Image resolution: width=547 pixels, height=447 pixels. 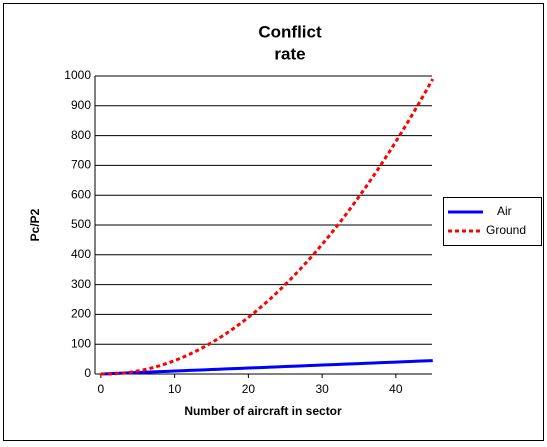 What do you see at coordinates (249, 389) in the screenshot?
I see `x-tick-label: 20` at bounding box center [249, 389].